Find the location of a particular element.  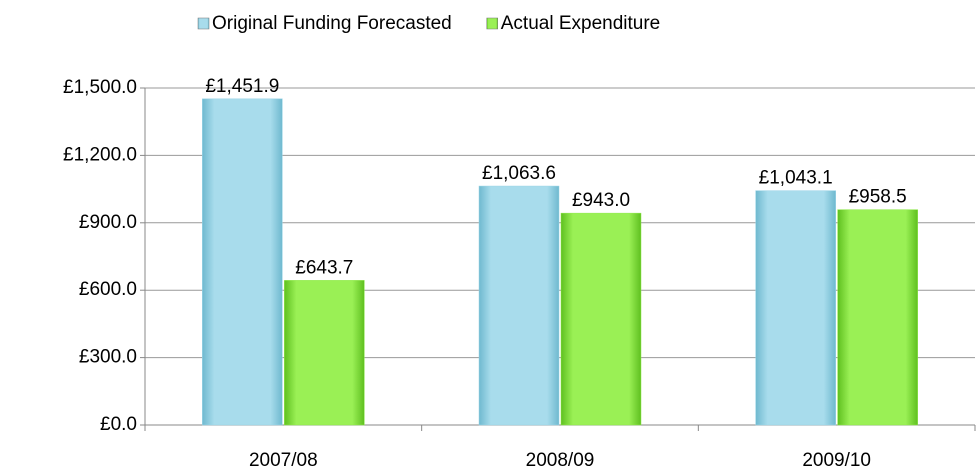

y-tick-label: £300.0 is located at coordinates (108, 357).